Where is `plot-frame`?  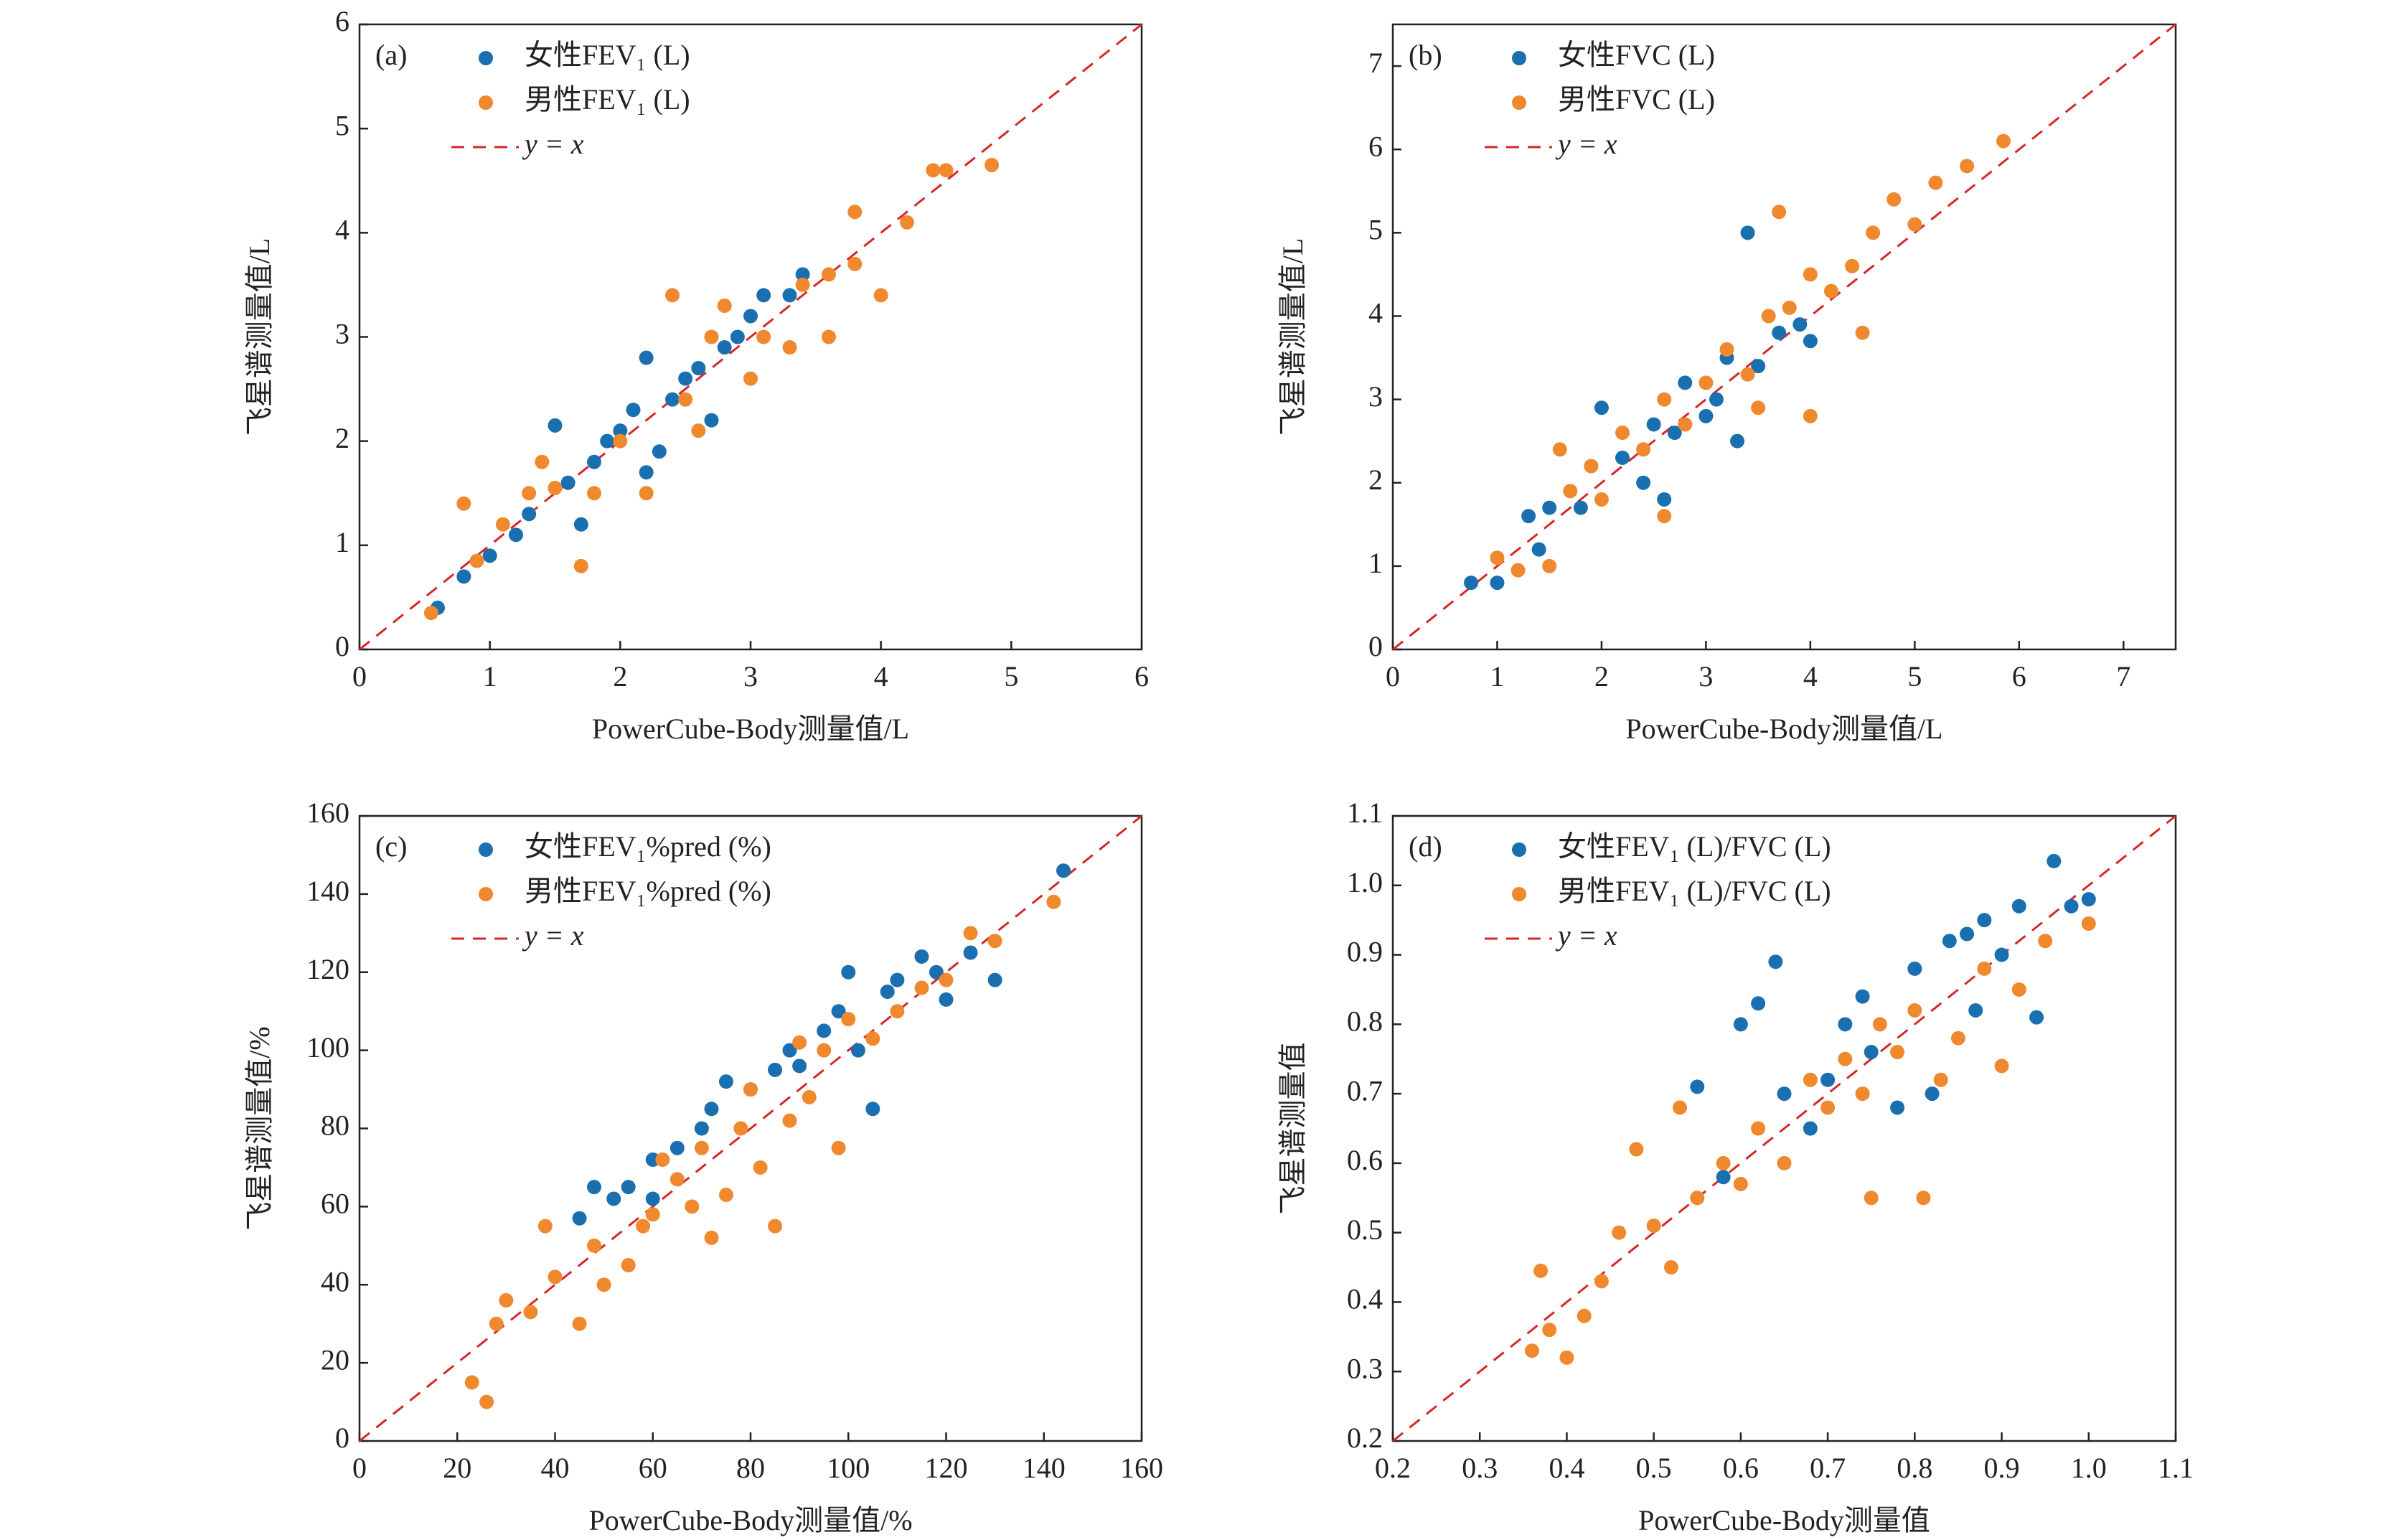
plot-frame is located at coordinates (1784, 337).